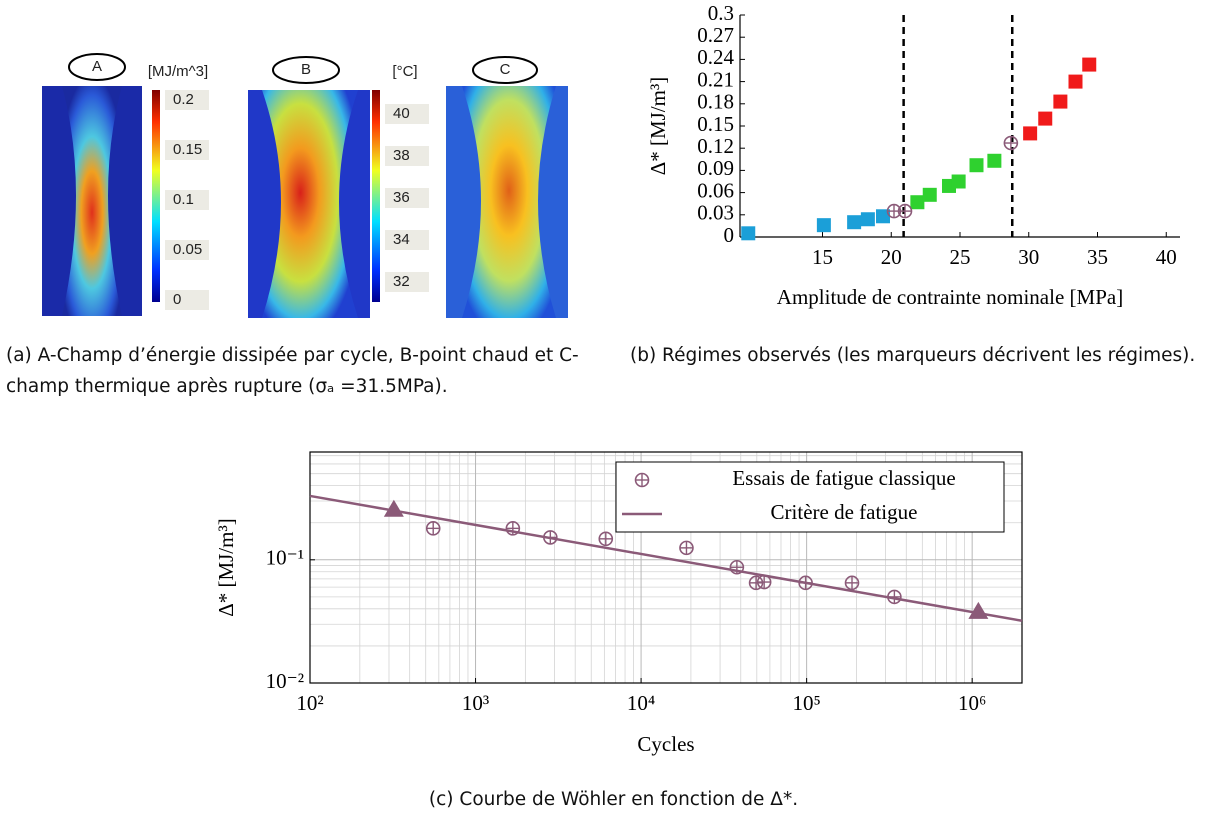  I want to click on y-tick-label: 0.15, so click(715, 124).